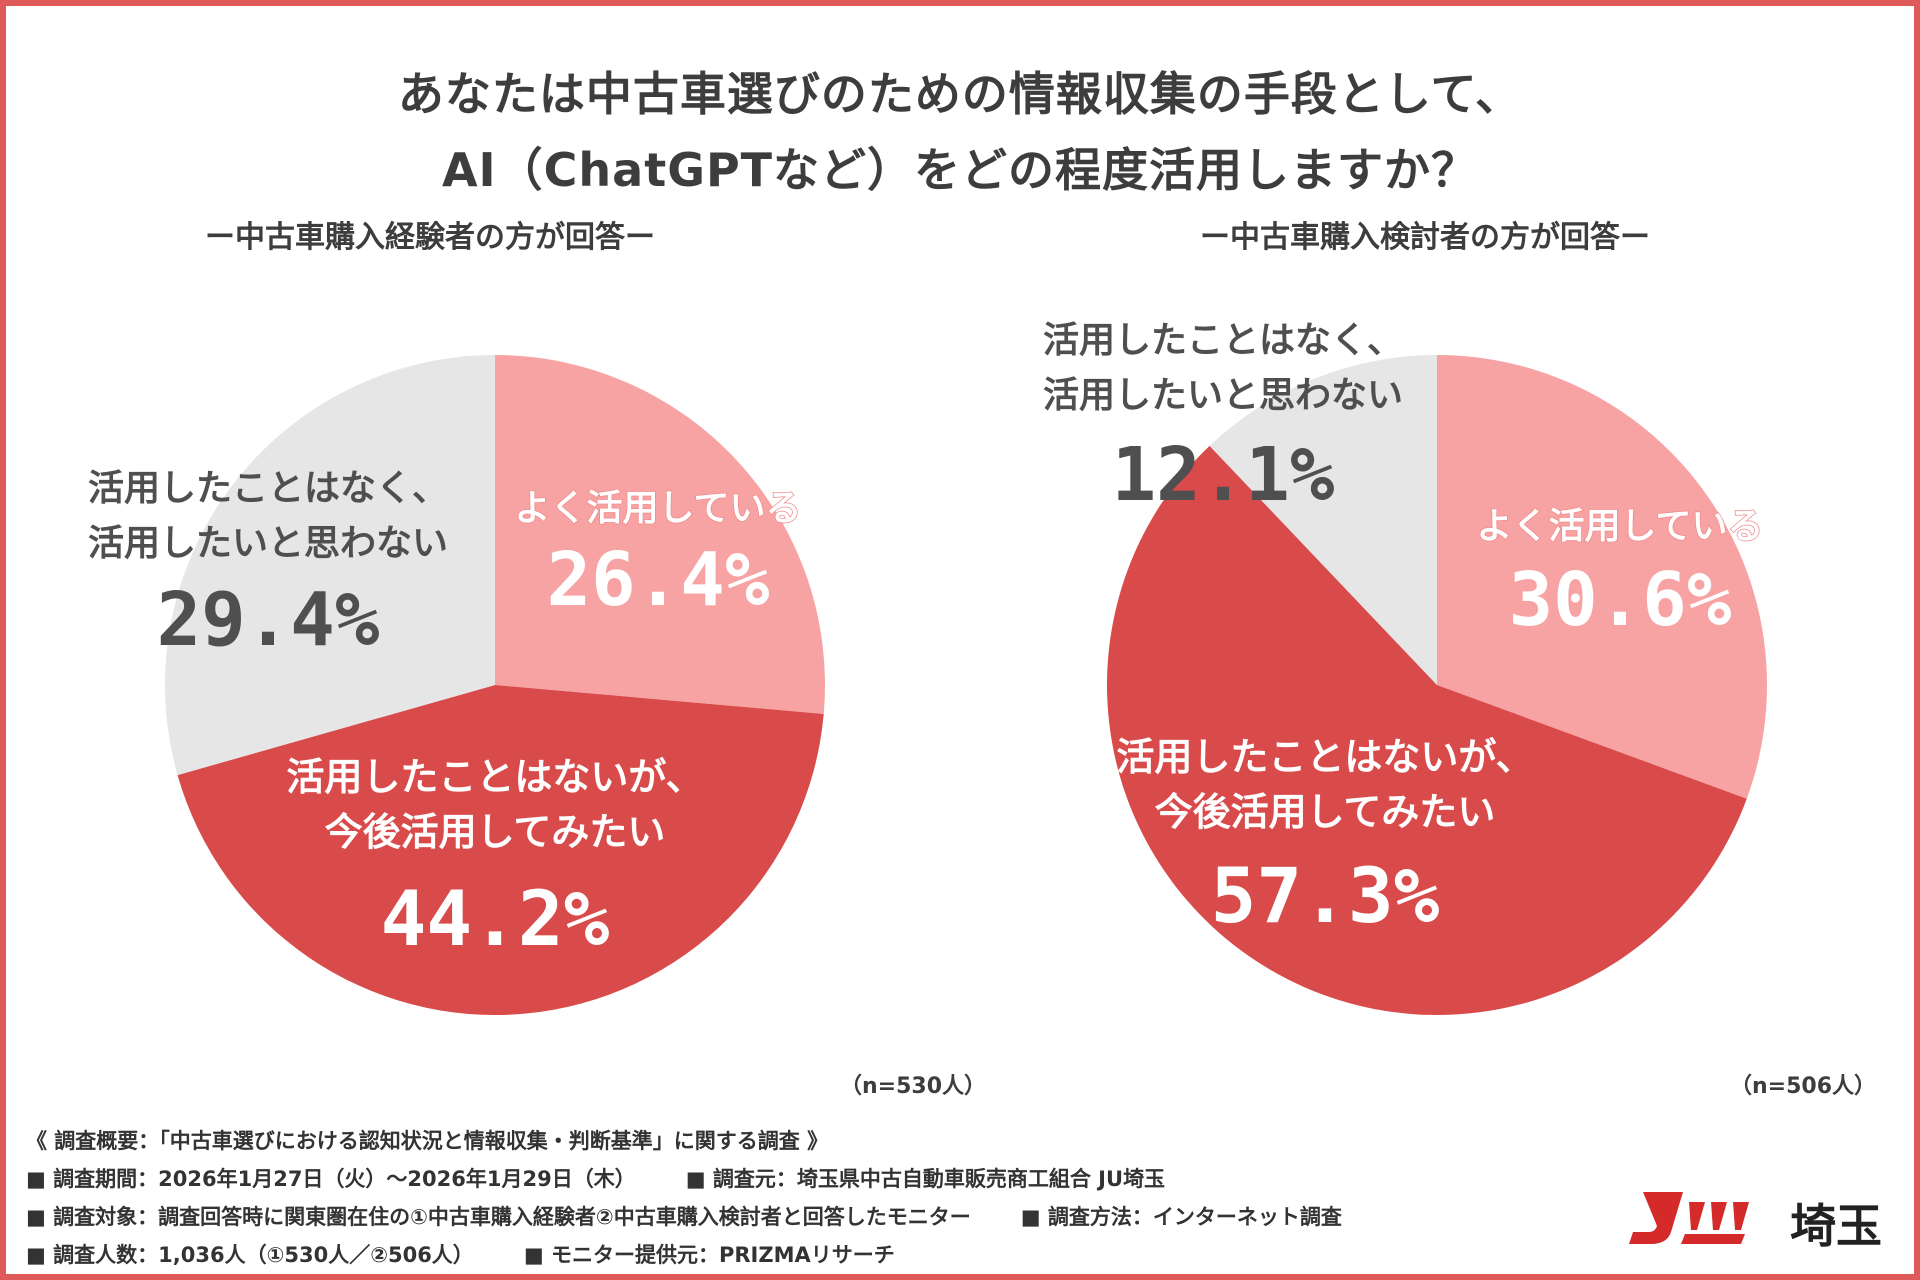  What do you see at coordinates (268, 620) in the screenshot?
I see `pie1-slice-3-value-label: 29.4%` at bounding box center [268, 620].